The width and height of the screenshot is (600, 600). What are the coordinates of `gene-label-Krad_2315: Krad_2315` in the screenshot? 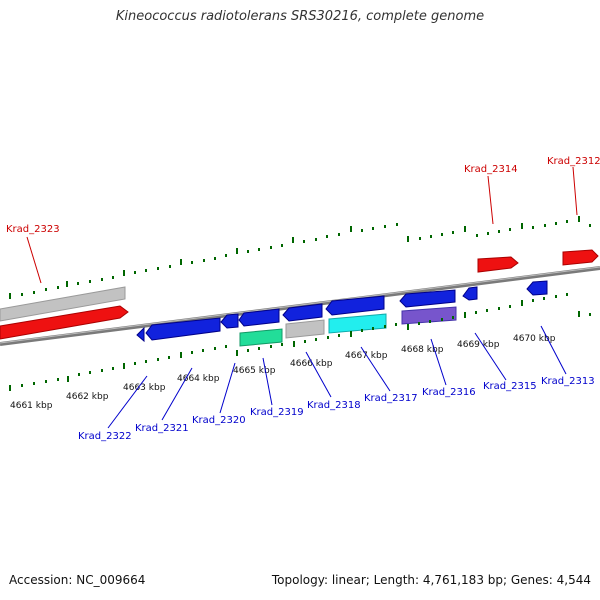 It's located at (510, 386).